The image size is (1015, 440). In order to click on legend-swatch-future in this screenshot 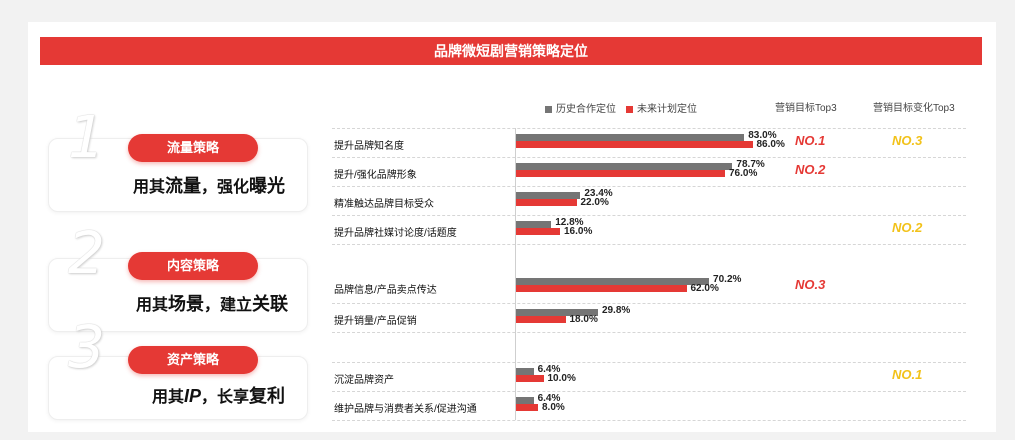, I will do `click(629, 109)`.